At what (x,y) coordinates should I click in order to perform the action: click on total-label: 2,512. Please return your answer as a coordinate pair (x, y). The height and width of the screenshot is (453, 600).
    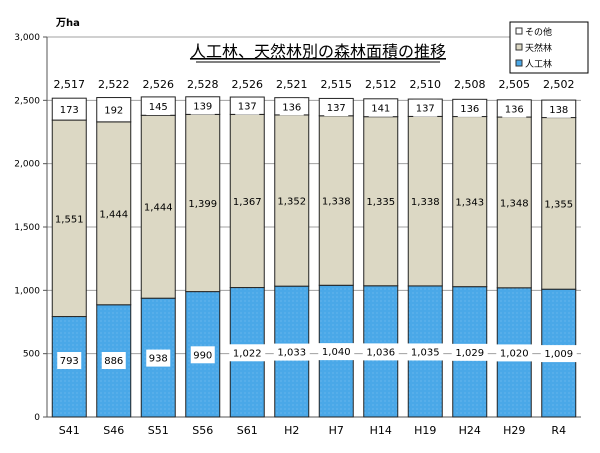
    Looking at the image, I should click on (381, 84).